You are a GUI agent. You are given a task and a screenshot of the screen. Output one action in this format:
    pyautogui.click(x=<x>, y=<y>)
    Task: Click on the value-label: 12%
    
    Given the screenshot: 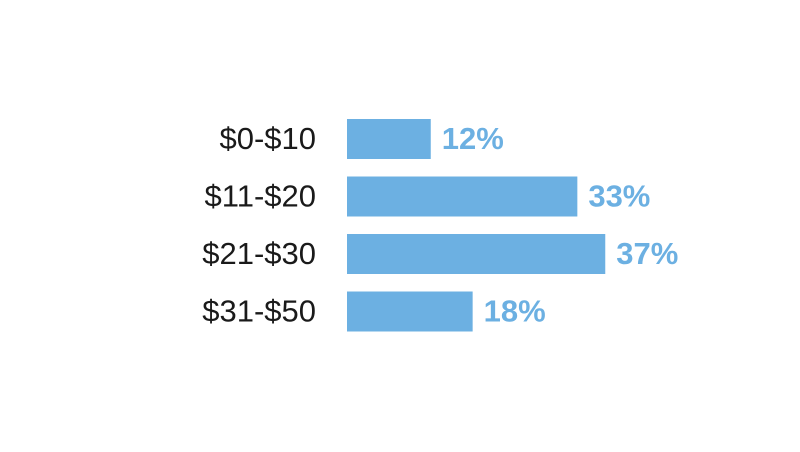 What is the action you would take?
    pyautogui.click(x=473, y=138)
    